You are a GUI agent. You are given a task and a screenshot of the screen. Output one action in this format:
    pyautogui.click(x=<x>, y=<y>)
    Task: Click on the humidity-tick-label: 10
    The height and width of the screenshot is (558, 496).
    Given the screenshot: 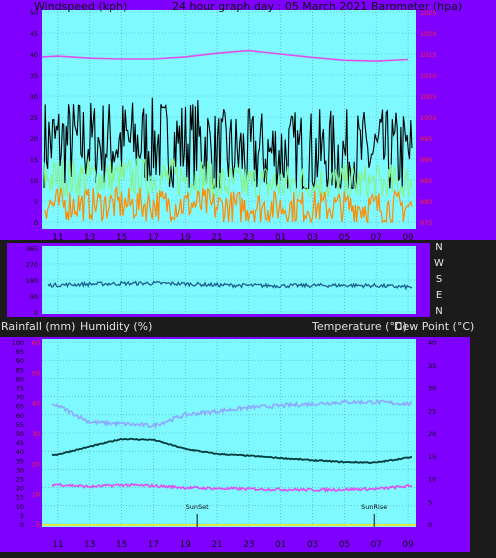 What is the action you would take?
    pyautogui.click(x=20, y=507)
    